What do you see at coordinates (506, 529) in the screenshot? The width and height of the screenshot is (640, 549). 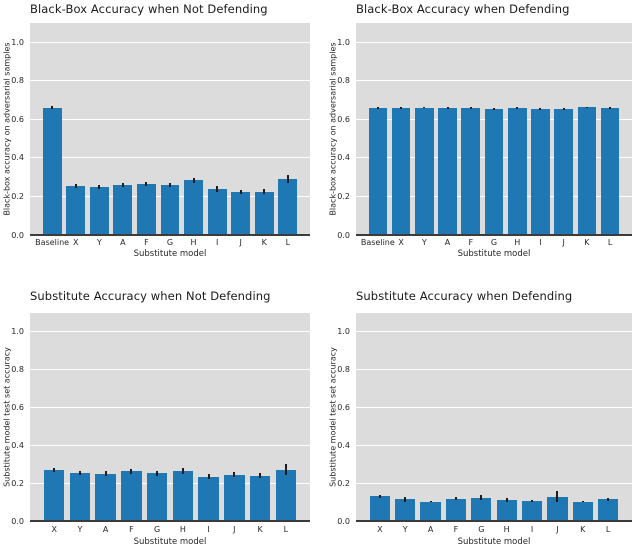 I see `x-tick-label: H` at bounding box center [506, 529].